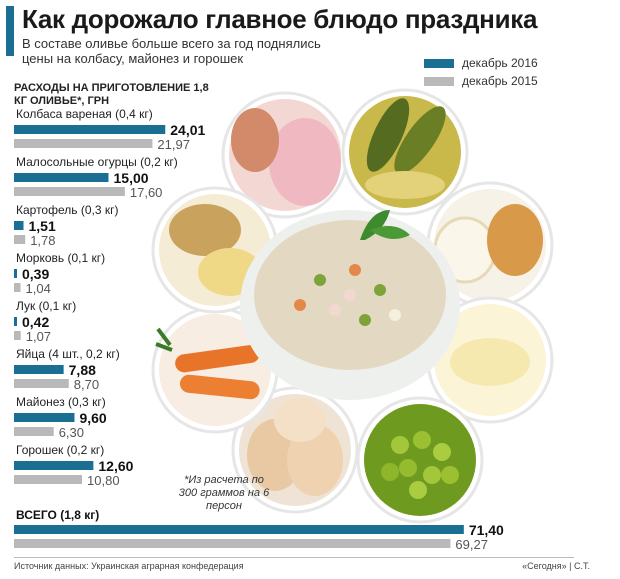 The height and width of the screenshot is (579, 620). What do you see at coordinates (60, 258) in the screenshot?
I see `category-label: Морковь (0,1 кг)` at bounding box center [60, 258].